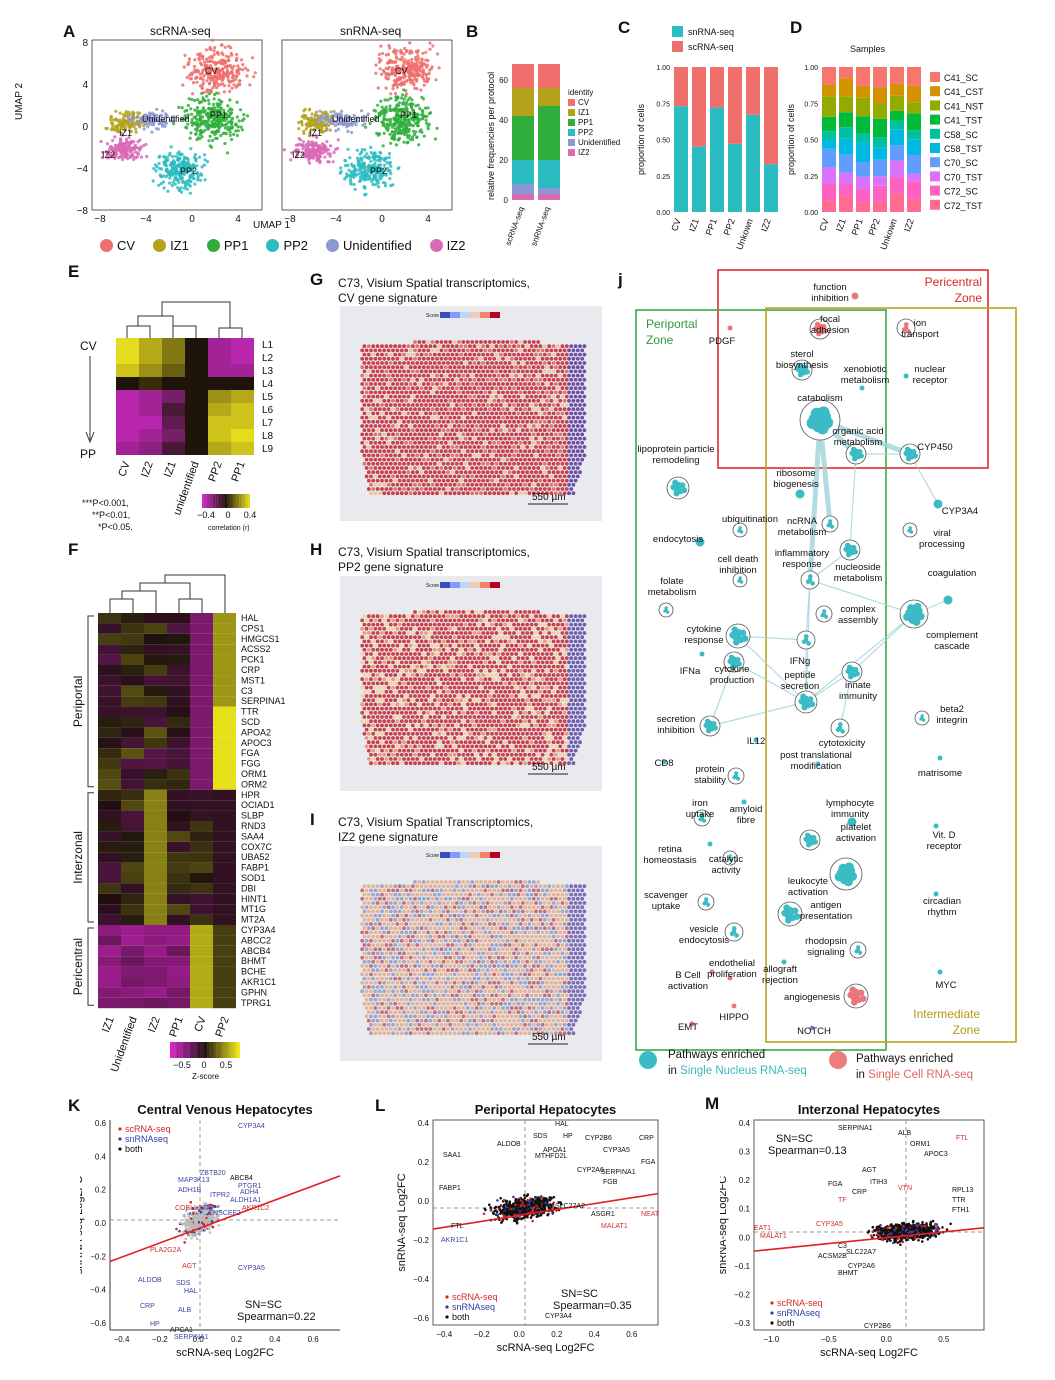 This screenshot has height=1380, width=1055. I want to click on d-bar-segment, so click(880, 77).